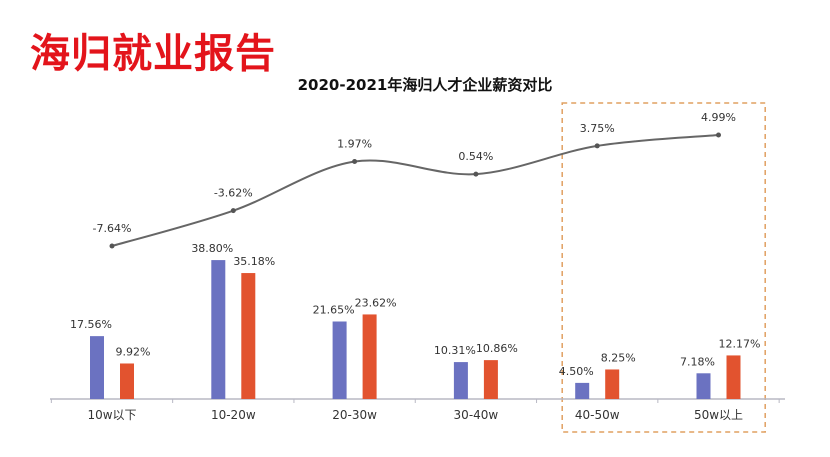  I want to click on x-tick-label: 30-40w, so click(476, 415).